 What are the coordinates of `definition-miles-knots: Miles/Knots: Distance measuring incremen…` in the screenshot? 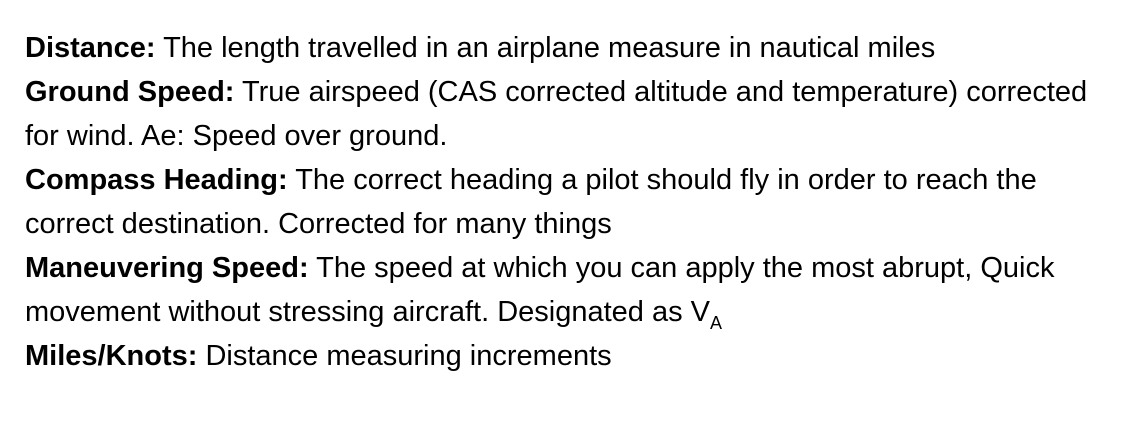 It's located at (567, 356).